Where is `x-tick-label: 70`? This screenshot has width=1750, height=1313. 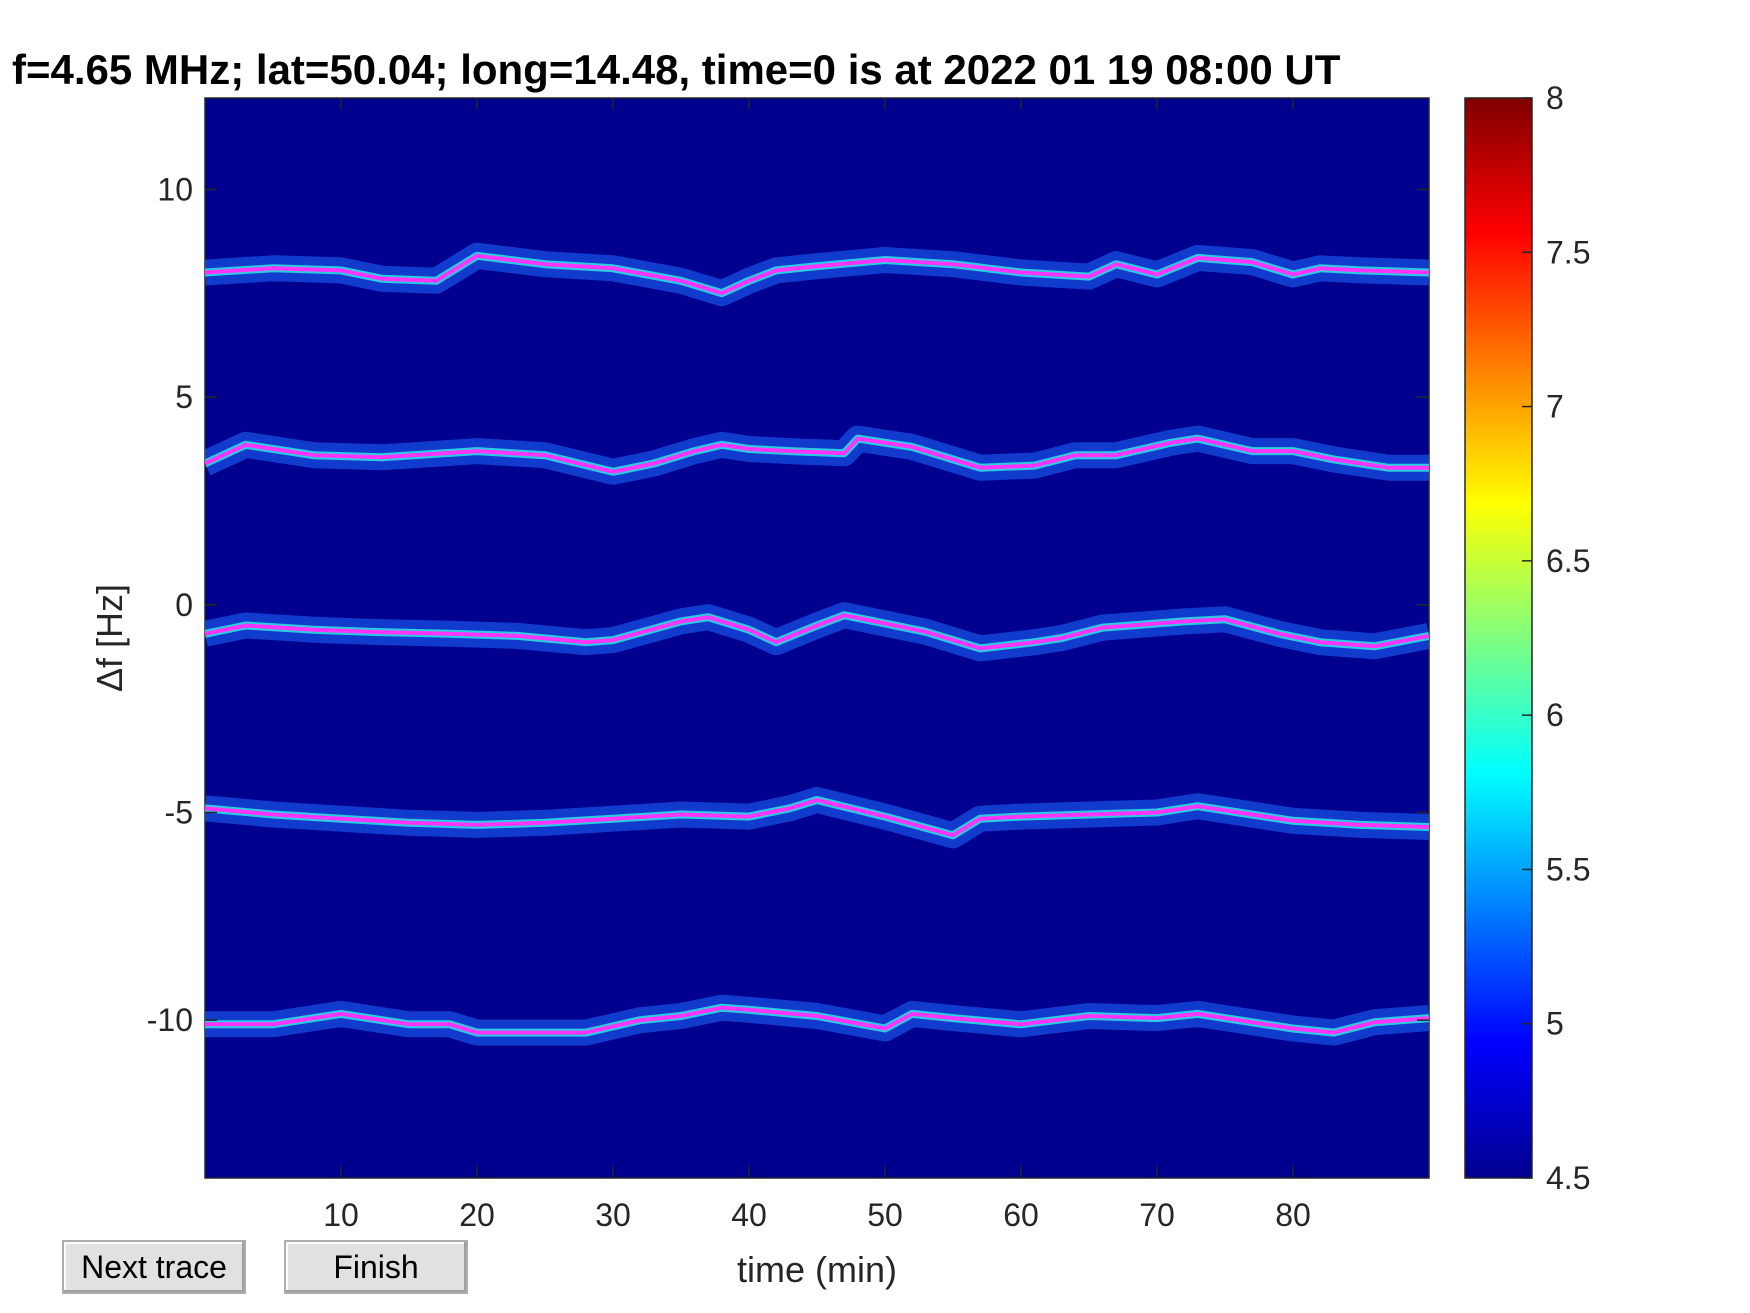 x-tick-label: 70 is located at coordinates (1157, 1215).